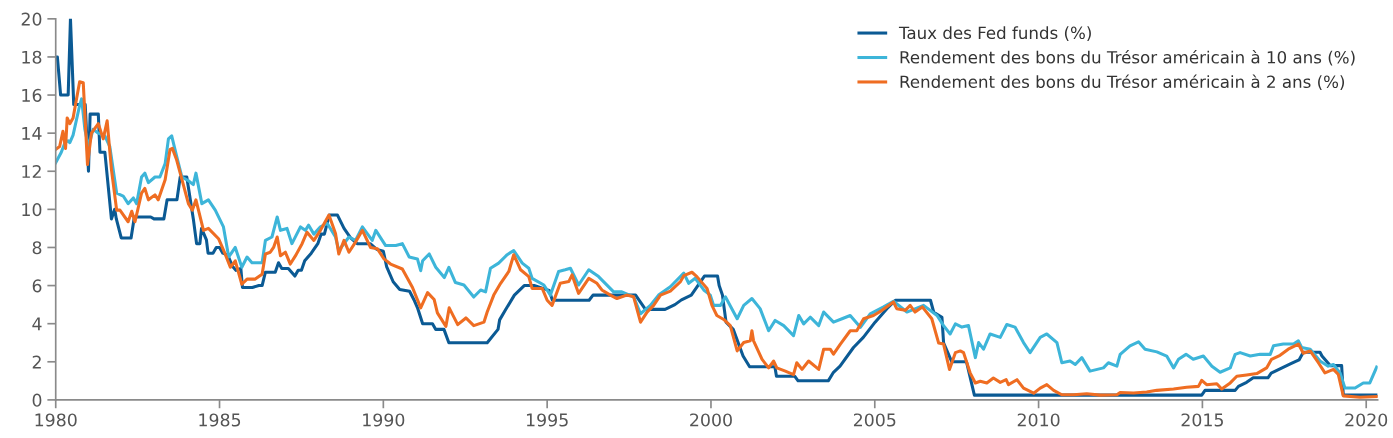  I want to click on x-tick-label: 1995, so click(547, 420).